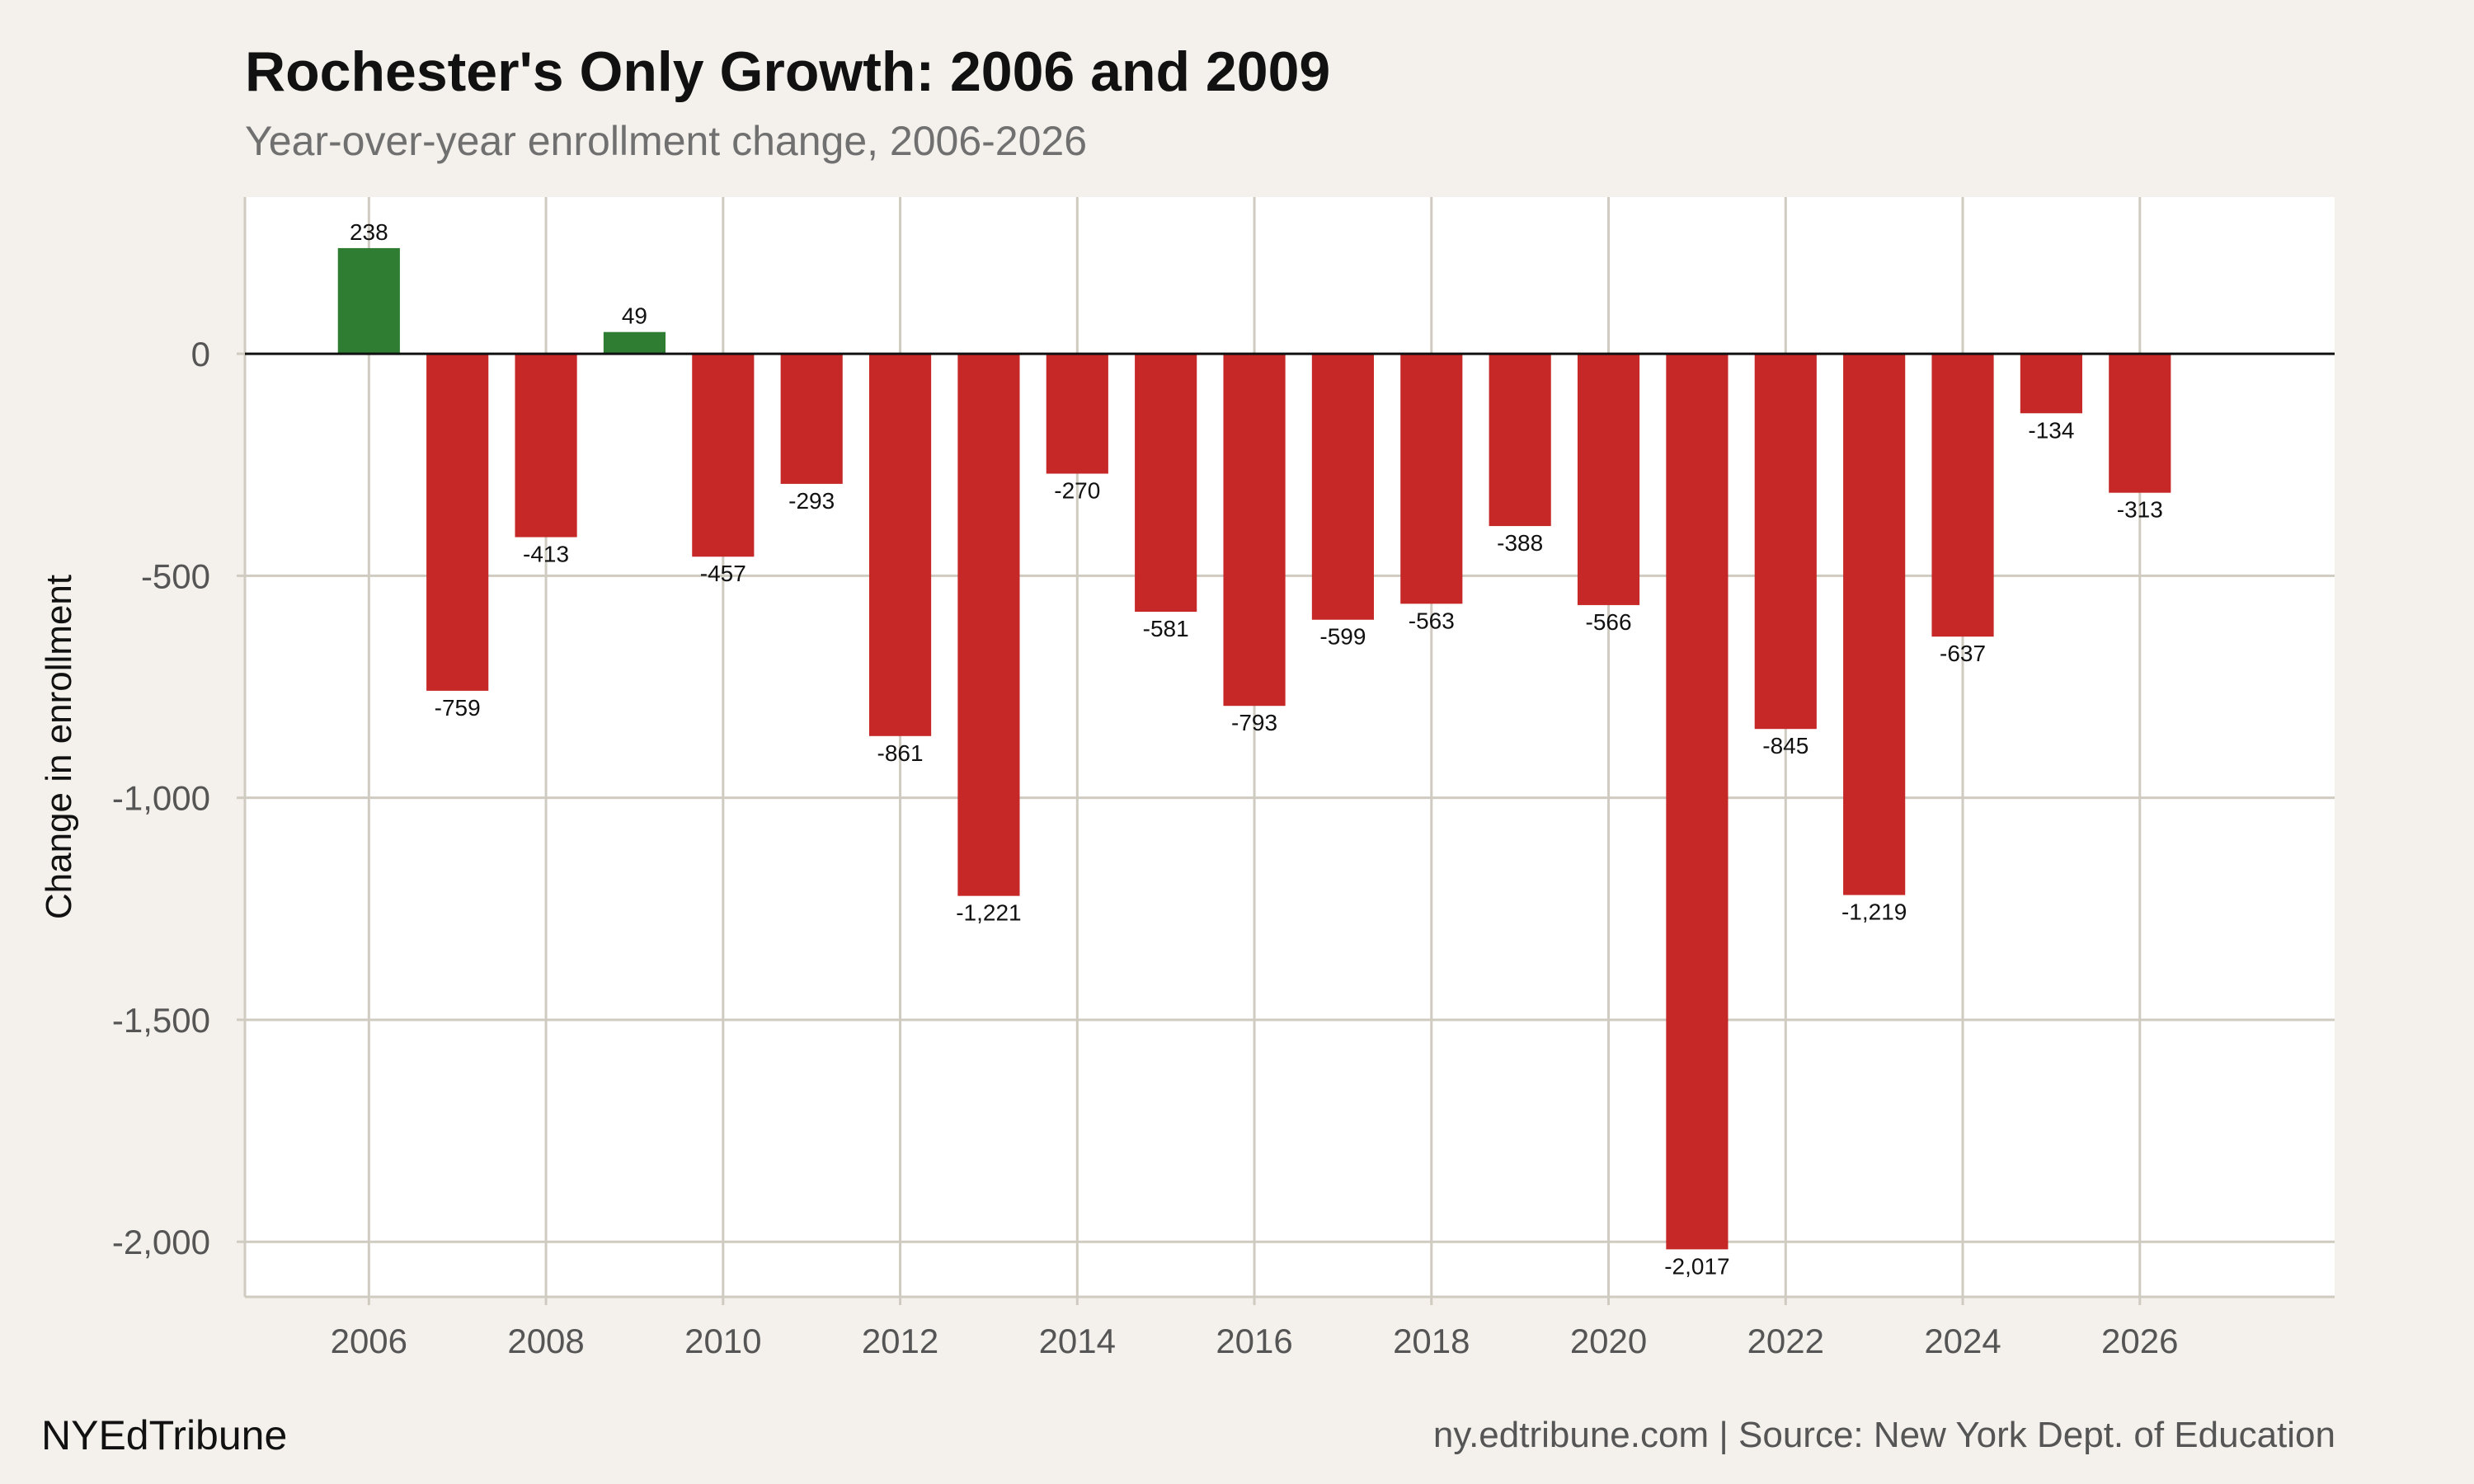 The width and height of the screenshot is (2474, 1484). Describe the element at coordinates (1166, 628) in the screenshot. I see `data-label-2015: -581` at that location.